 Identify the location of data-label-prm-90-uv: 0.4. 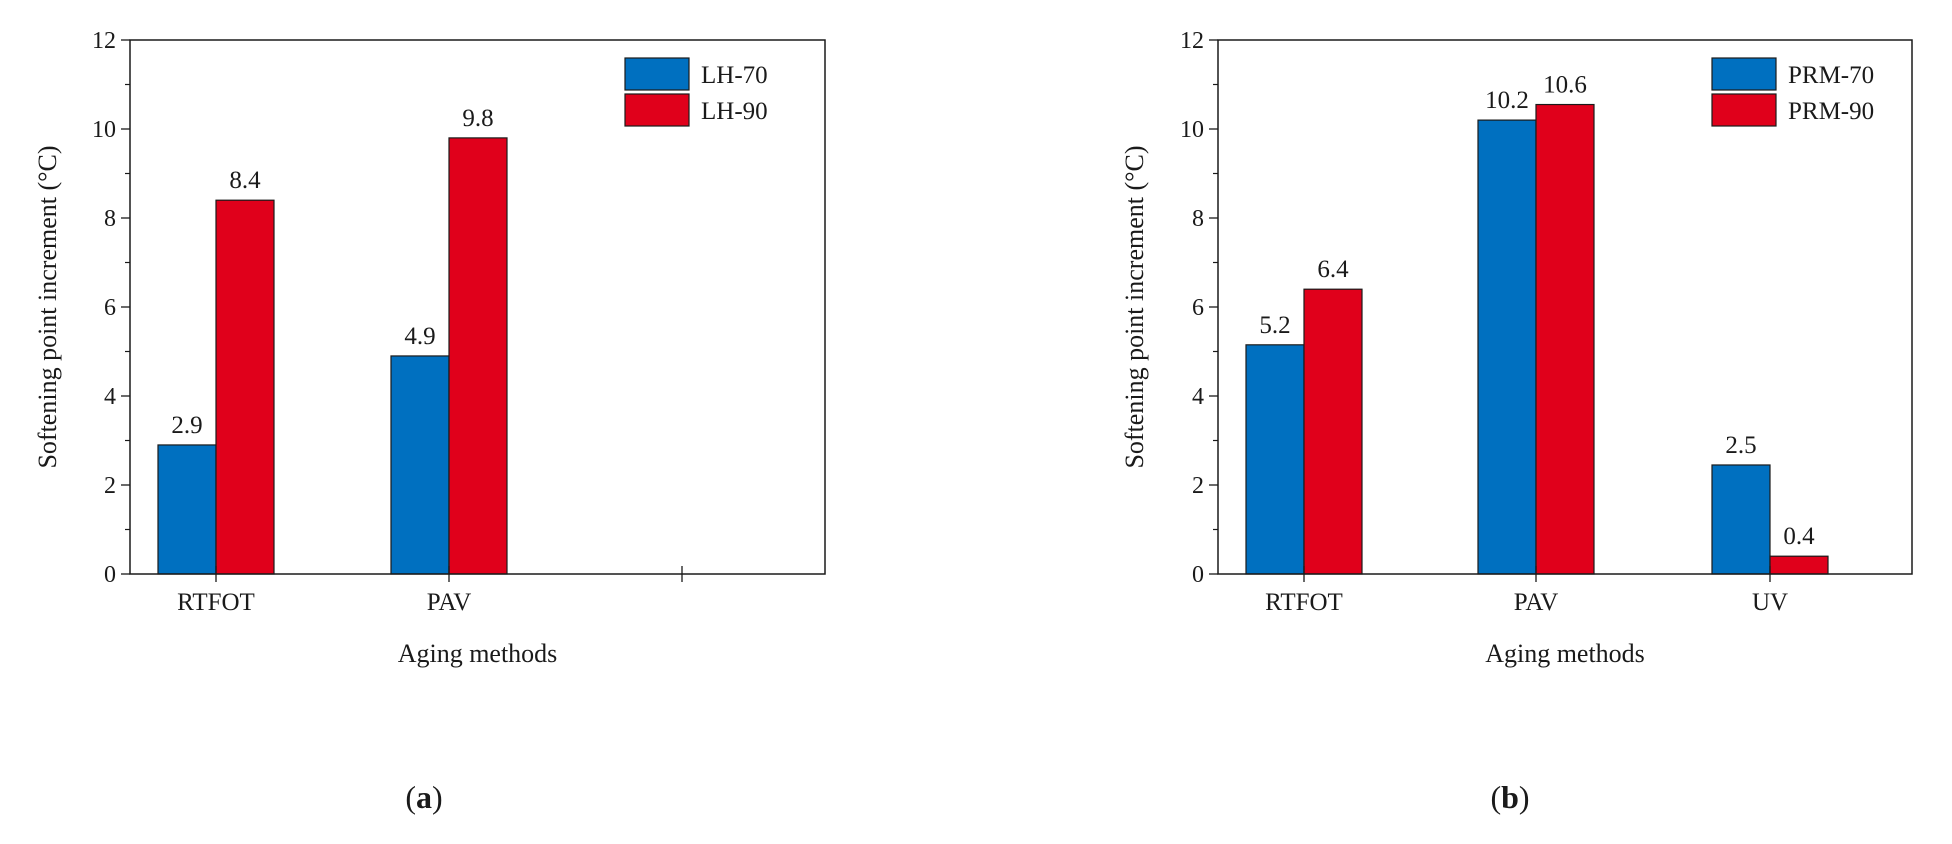
(1799, 536).